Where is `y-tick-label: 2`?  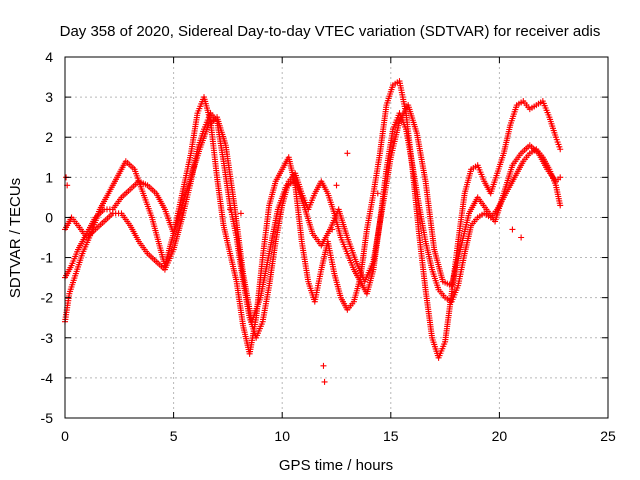 y-tick-label: 2 is located at coordinates (49, 137).